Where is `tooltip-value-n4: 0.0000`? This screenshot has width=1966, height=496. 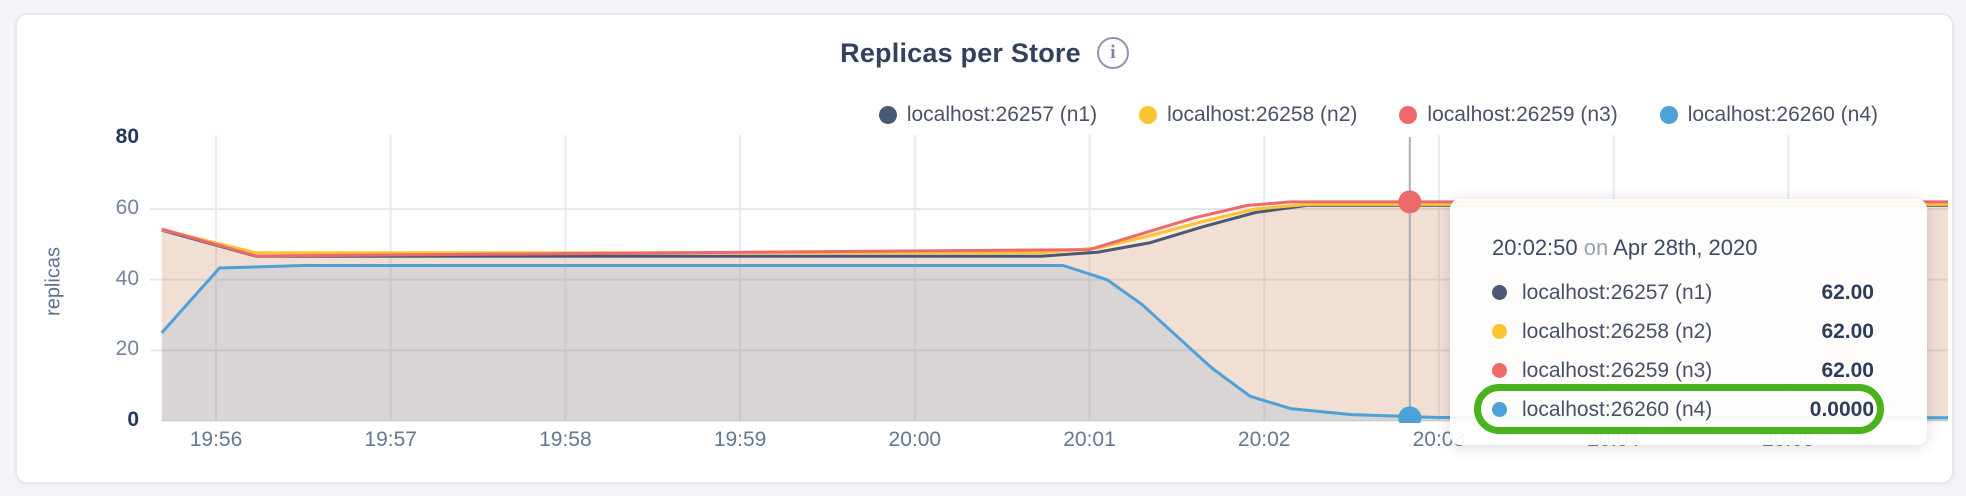
tooltip-value-n4: 0.0000 is located at coordinates (1841, 409).